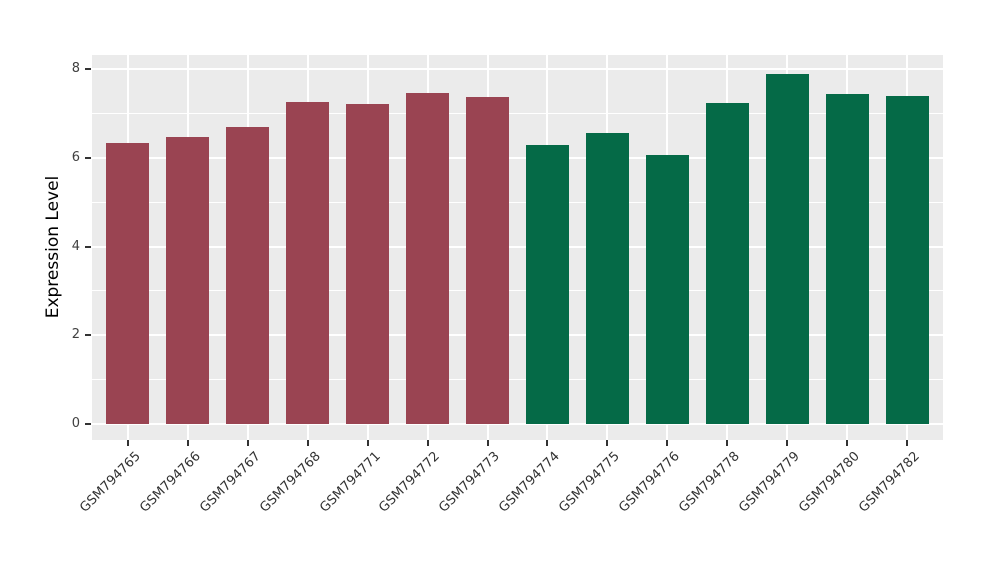  What do you see at coordinates (428, 258) in the screenshot?
I see `bar-GSM794772` at bounding box center [428, 258].